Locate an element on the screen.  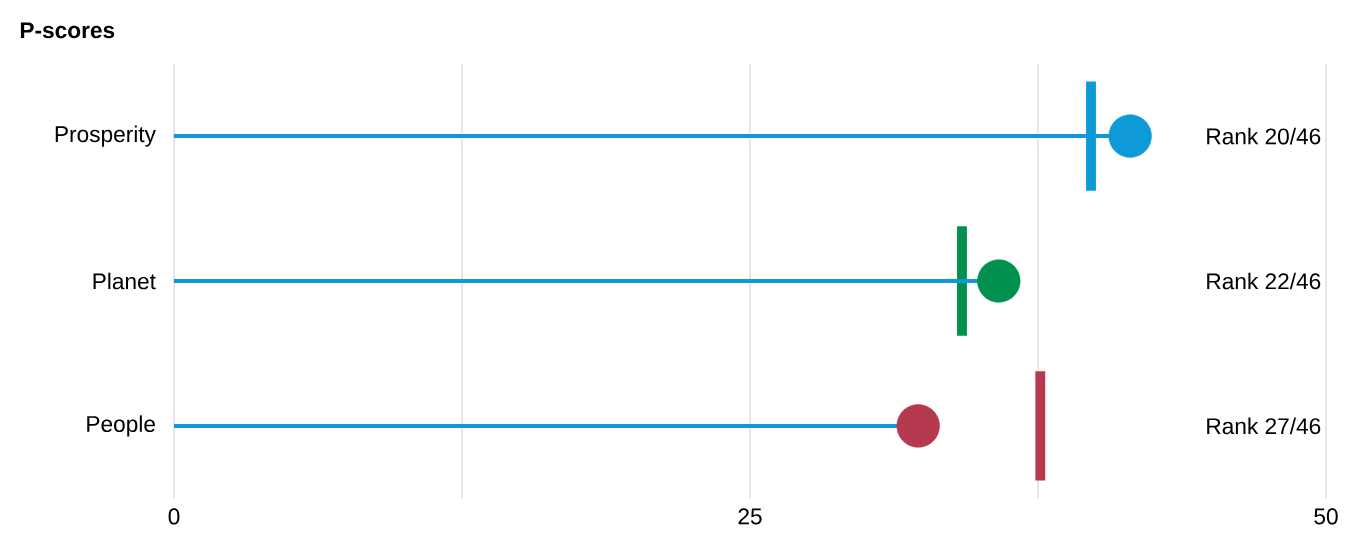
x-tick-label: 0 is located at coordinates (174, 516).